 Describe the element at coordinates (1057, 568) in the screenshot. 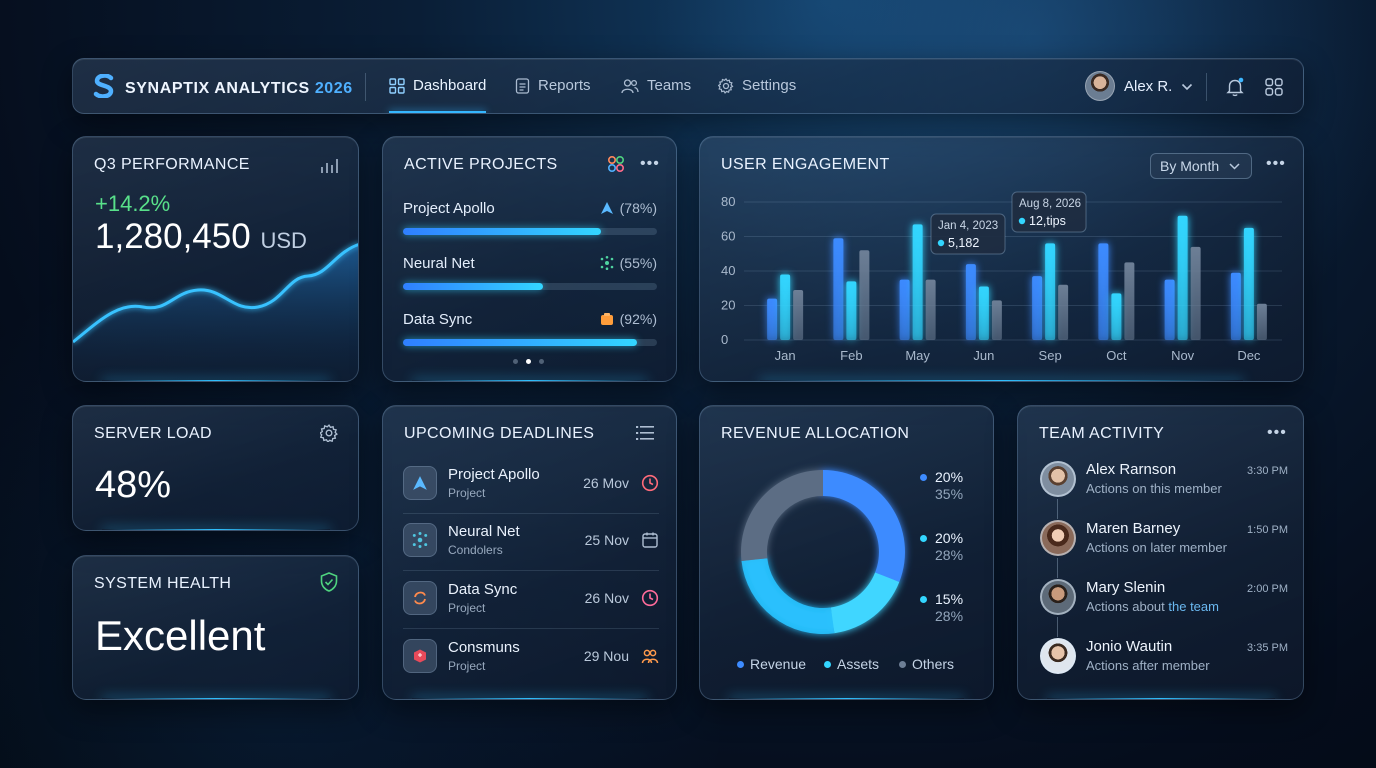

I see `timeline-line` at that location.